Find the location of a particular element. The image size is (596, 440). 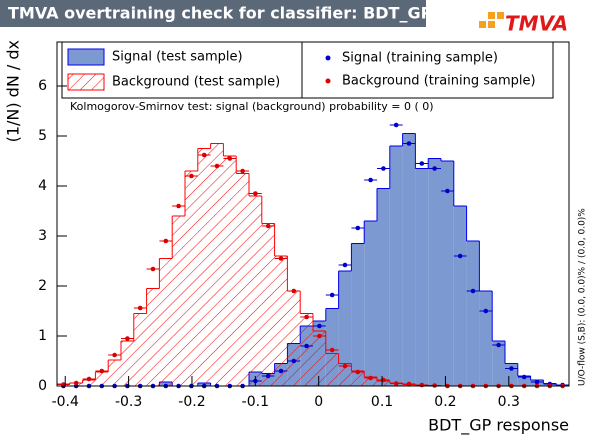

legend-box is located at coordinates (427, 70).